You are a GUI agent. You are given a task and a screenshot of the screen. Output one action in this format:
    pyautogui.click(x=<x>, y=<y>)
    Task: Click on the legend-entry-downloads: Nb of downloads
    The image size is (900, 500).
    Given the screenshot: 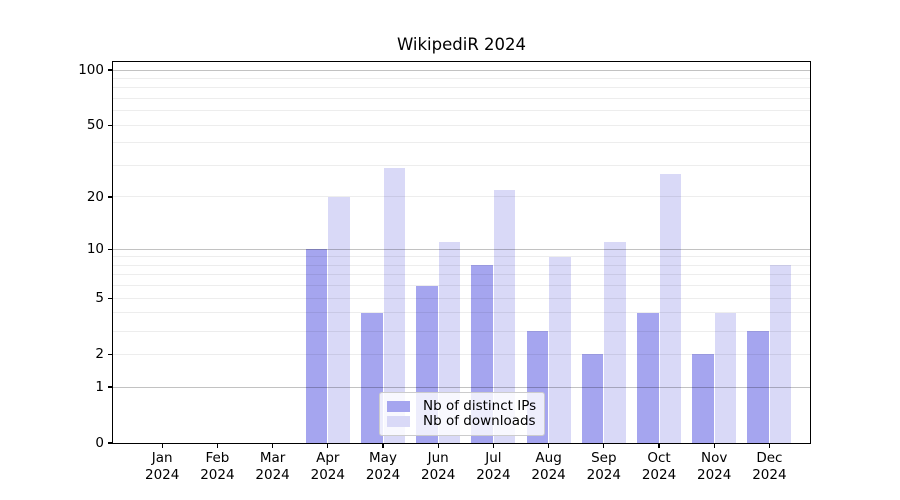 What is the action you would take?
    pyautogui.click(x=461, y=421)
    